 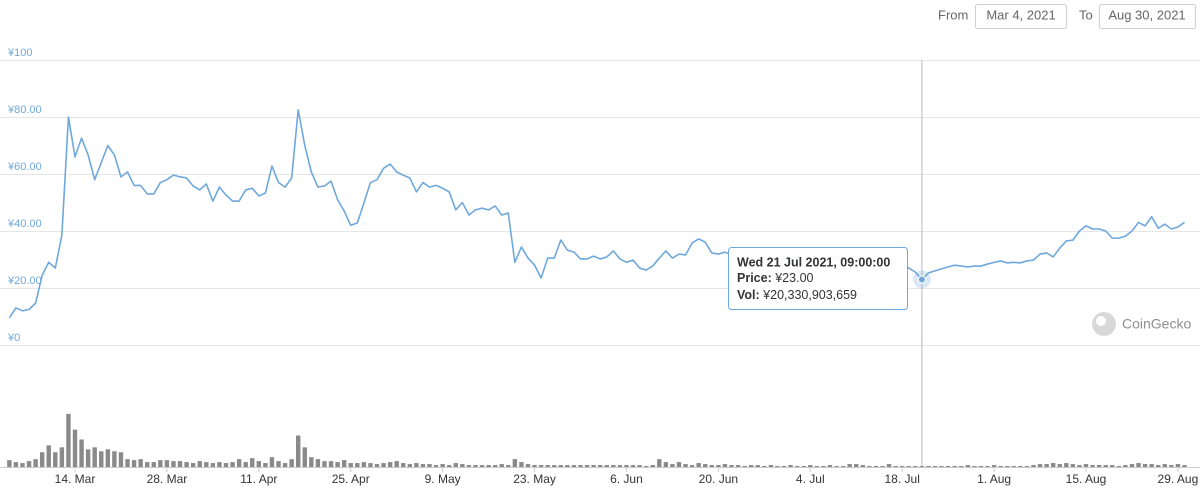 What do you see at coordinates (167, 479) in the screenshot?
I see `x-tick-label: 28. Mar` at bounding box center [167, 479].